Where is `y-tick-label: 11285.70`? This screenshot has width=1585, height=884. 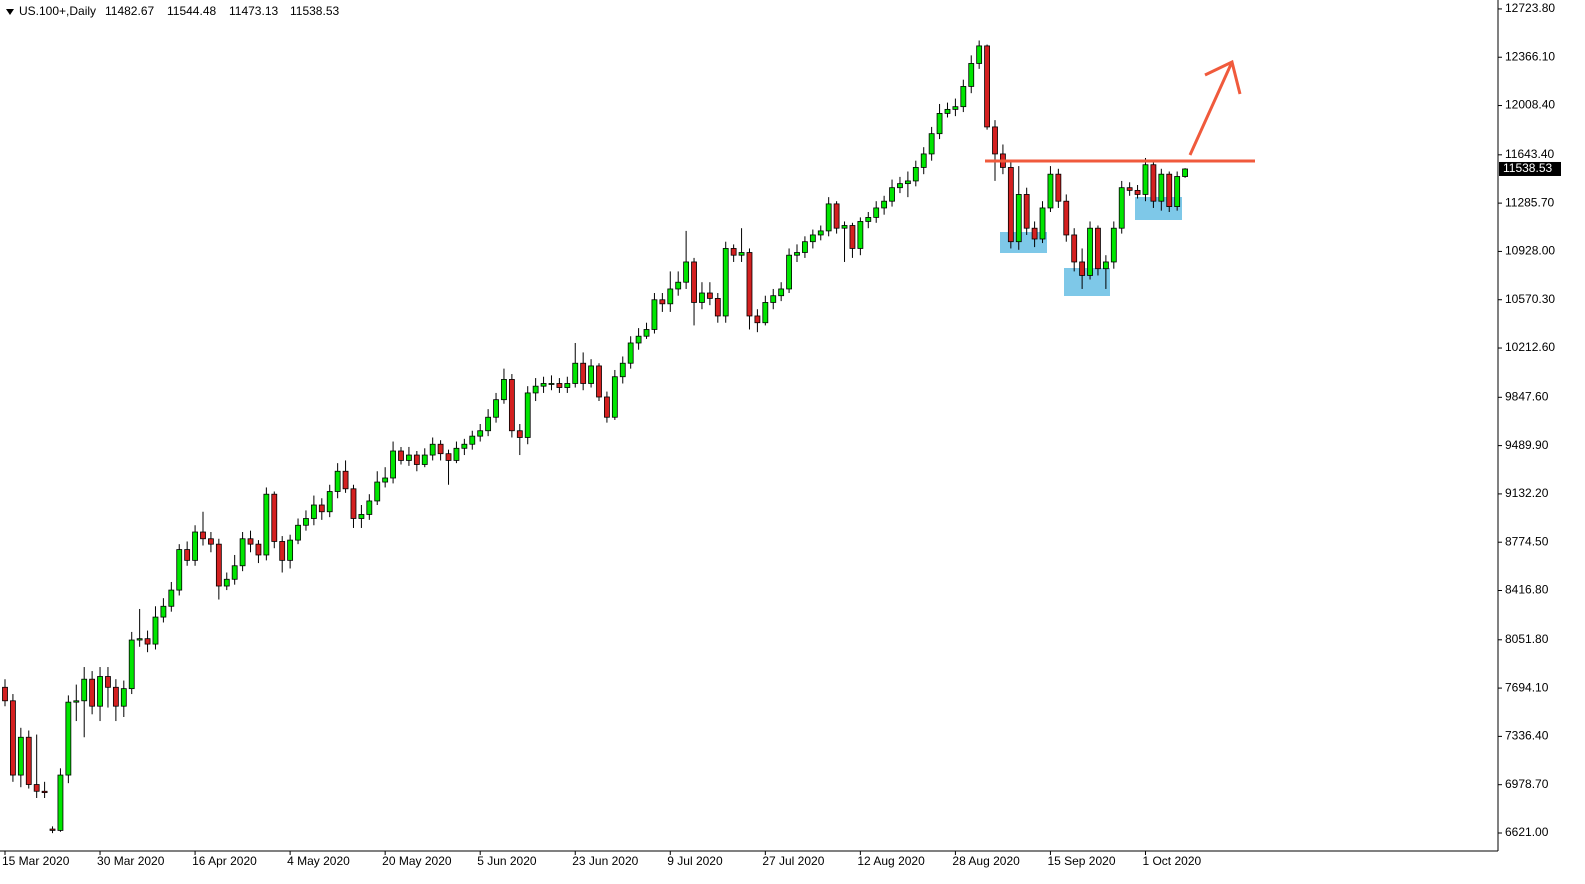
y-tick-label: 11285.70 is located at coordinates (1529, 202).